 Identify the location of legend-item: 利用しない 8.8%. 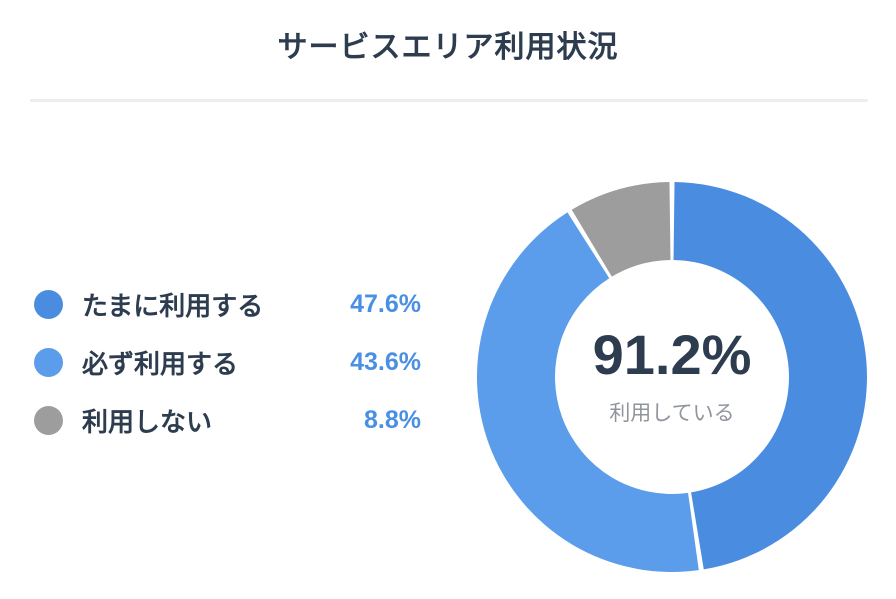
(227, 421).